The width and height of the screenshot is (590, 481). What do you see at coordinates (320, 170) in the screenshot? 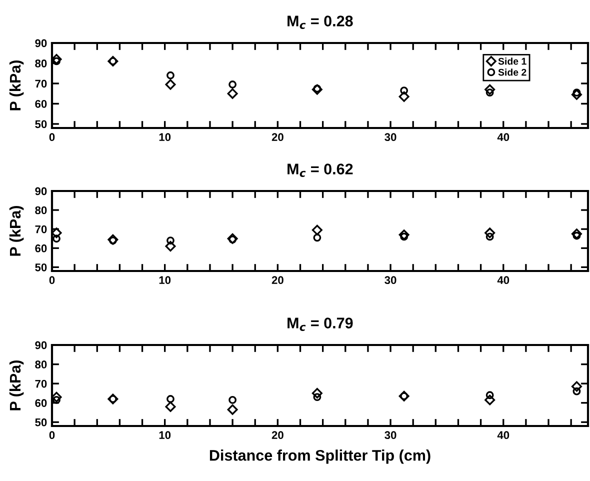
I see `chart-title: M$_{c}$ = 0.62` at bounding box center [320, 170].